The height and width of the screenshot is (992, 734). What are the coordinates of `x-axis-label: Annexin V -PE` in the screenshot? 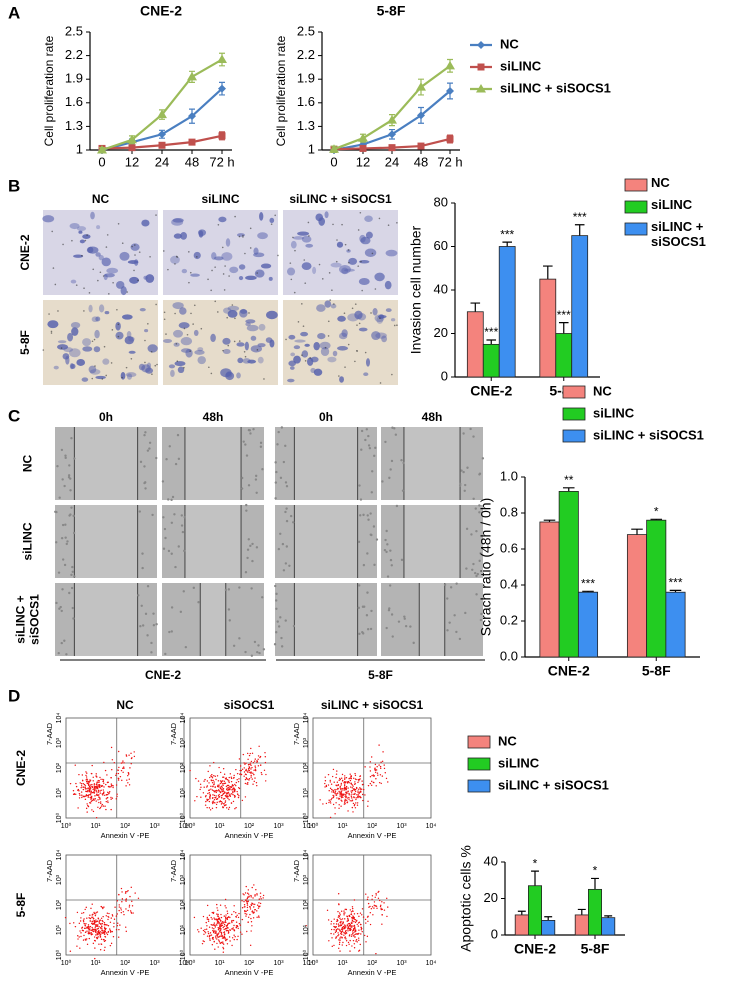 It's located at (125, 972).